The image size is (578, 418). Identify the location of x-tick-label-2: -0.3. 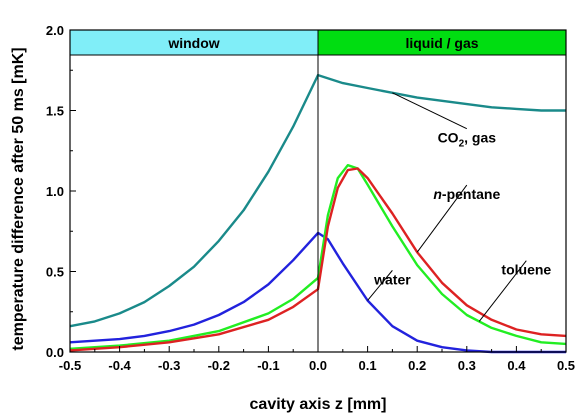
(169, 365).